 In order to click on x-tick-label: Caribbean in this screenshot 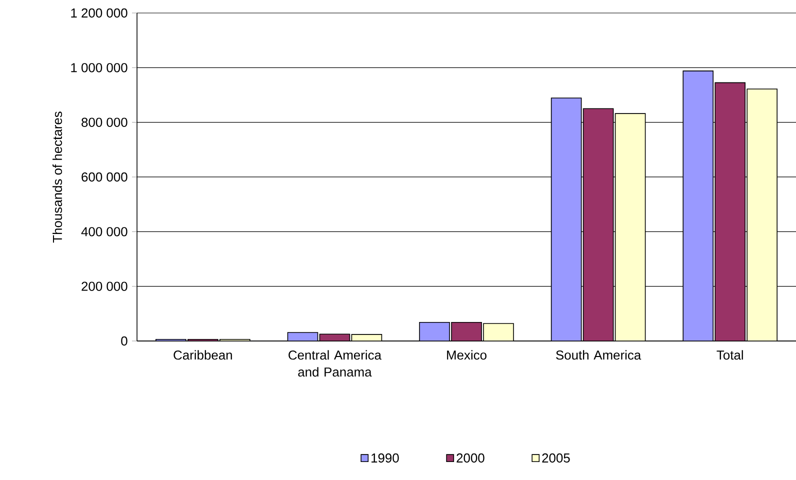, I will do `click(203, 355)`.